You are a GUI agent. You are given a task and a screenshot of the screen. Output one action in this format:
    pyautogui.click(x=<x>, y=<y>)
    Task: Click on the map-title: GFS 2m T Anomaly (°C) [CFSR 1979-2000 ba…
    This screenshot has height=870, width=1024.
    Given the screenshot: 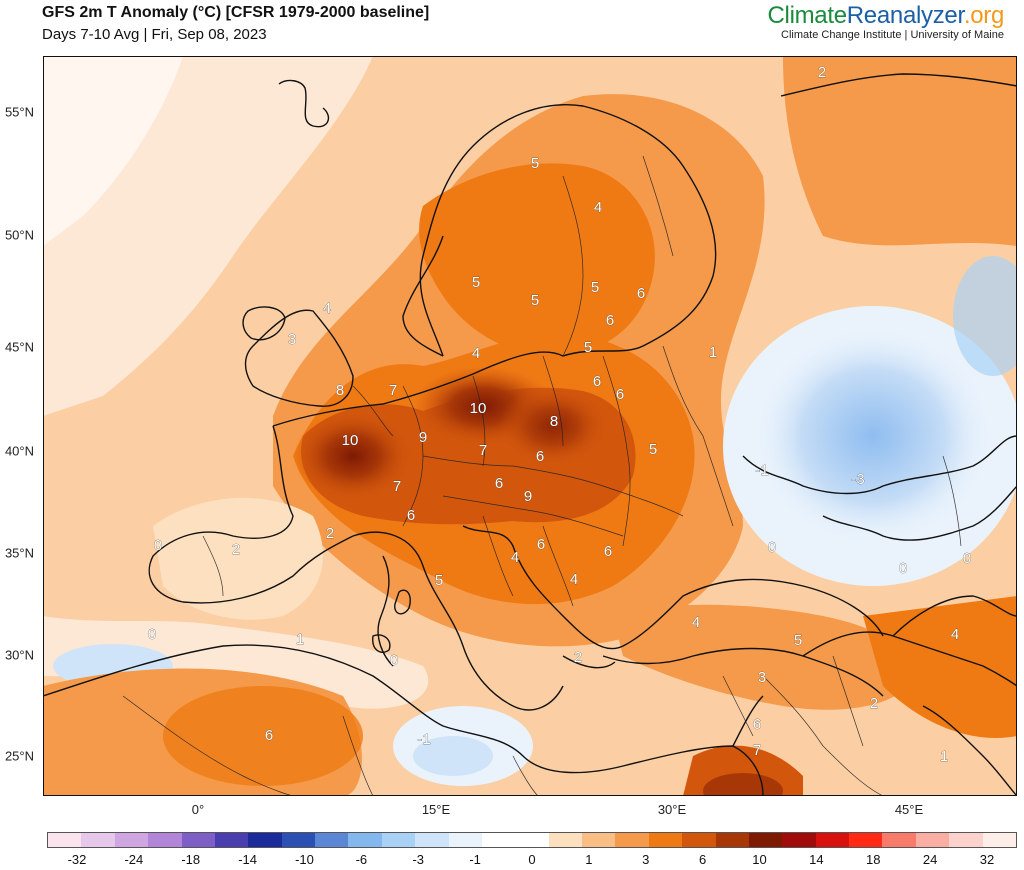 What is the action you would take?
    pyautogui.click(x=236, y=12)
    